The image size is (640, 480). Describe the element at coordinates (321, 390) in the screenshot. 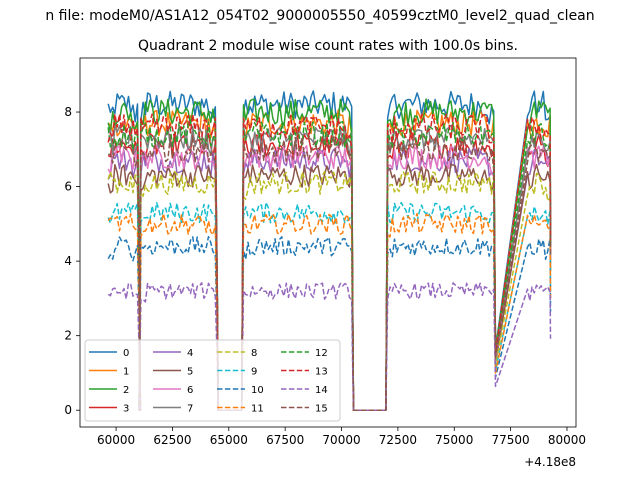

I see `legend-label: 14` at that location.